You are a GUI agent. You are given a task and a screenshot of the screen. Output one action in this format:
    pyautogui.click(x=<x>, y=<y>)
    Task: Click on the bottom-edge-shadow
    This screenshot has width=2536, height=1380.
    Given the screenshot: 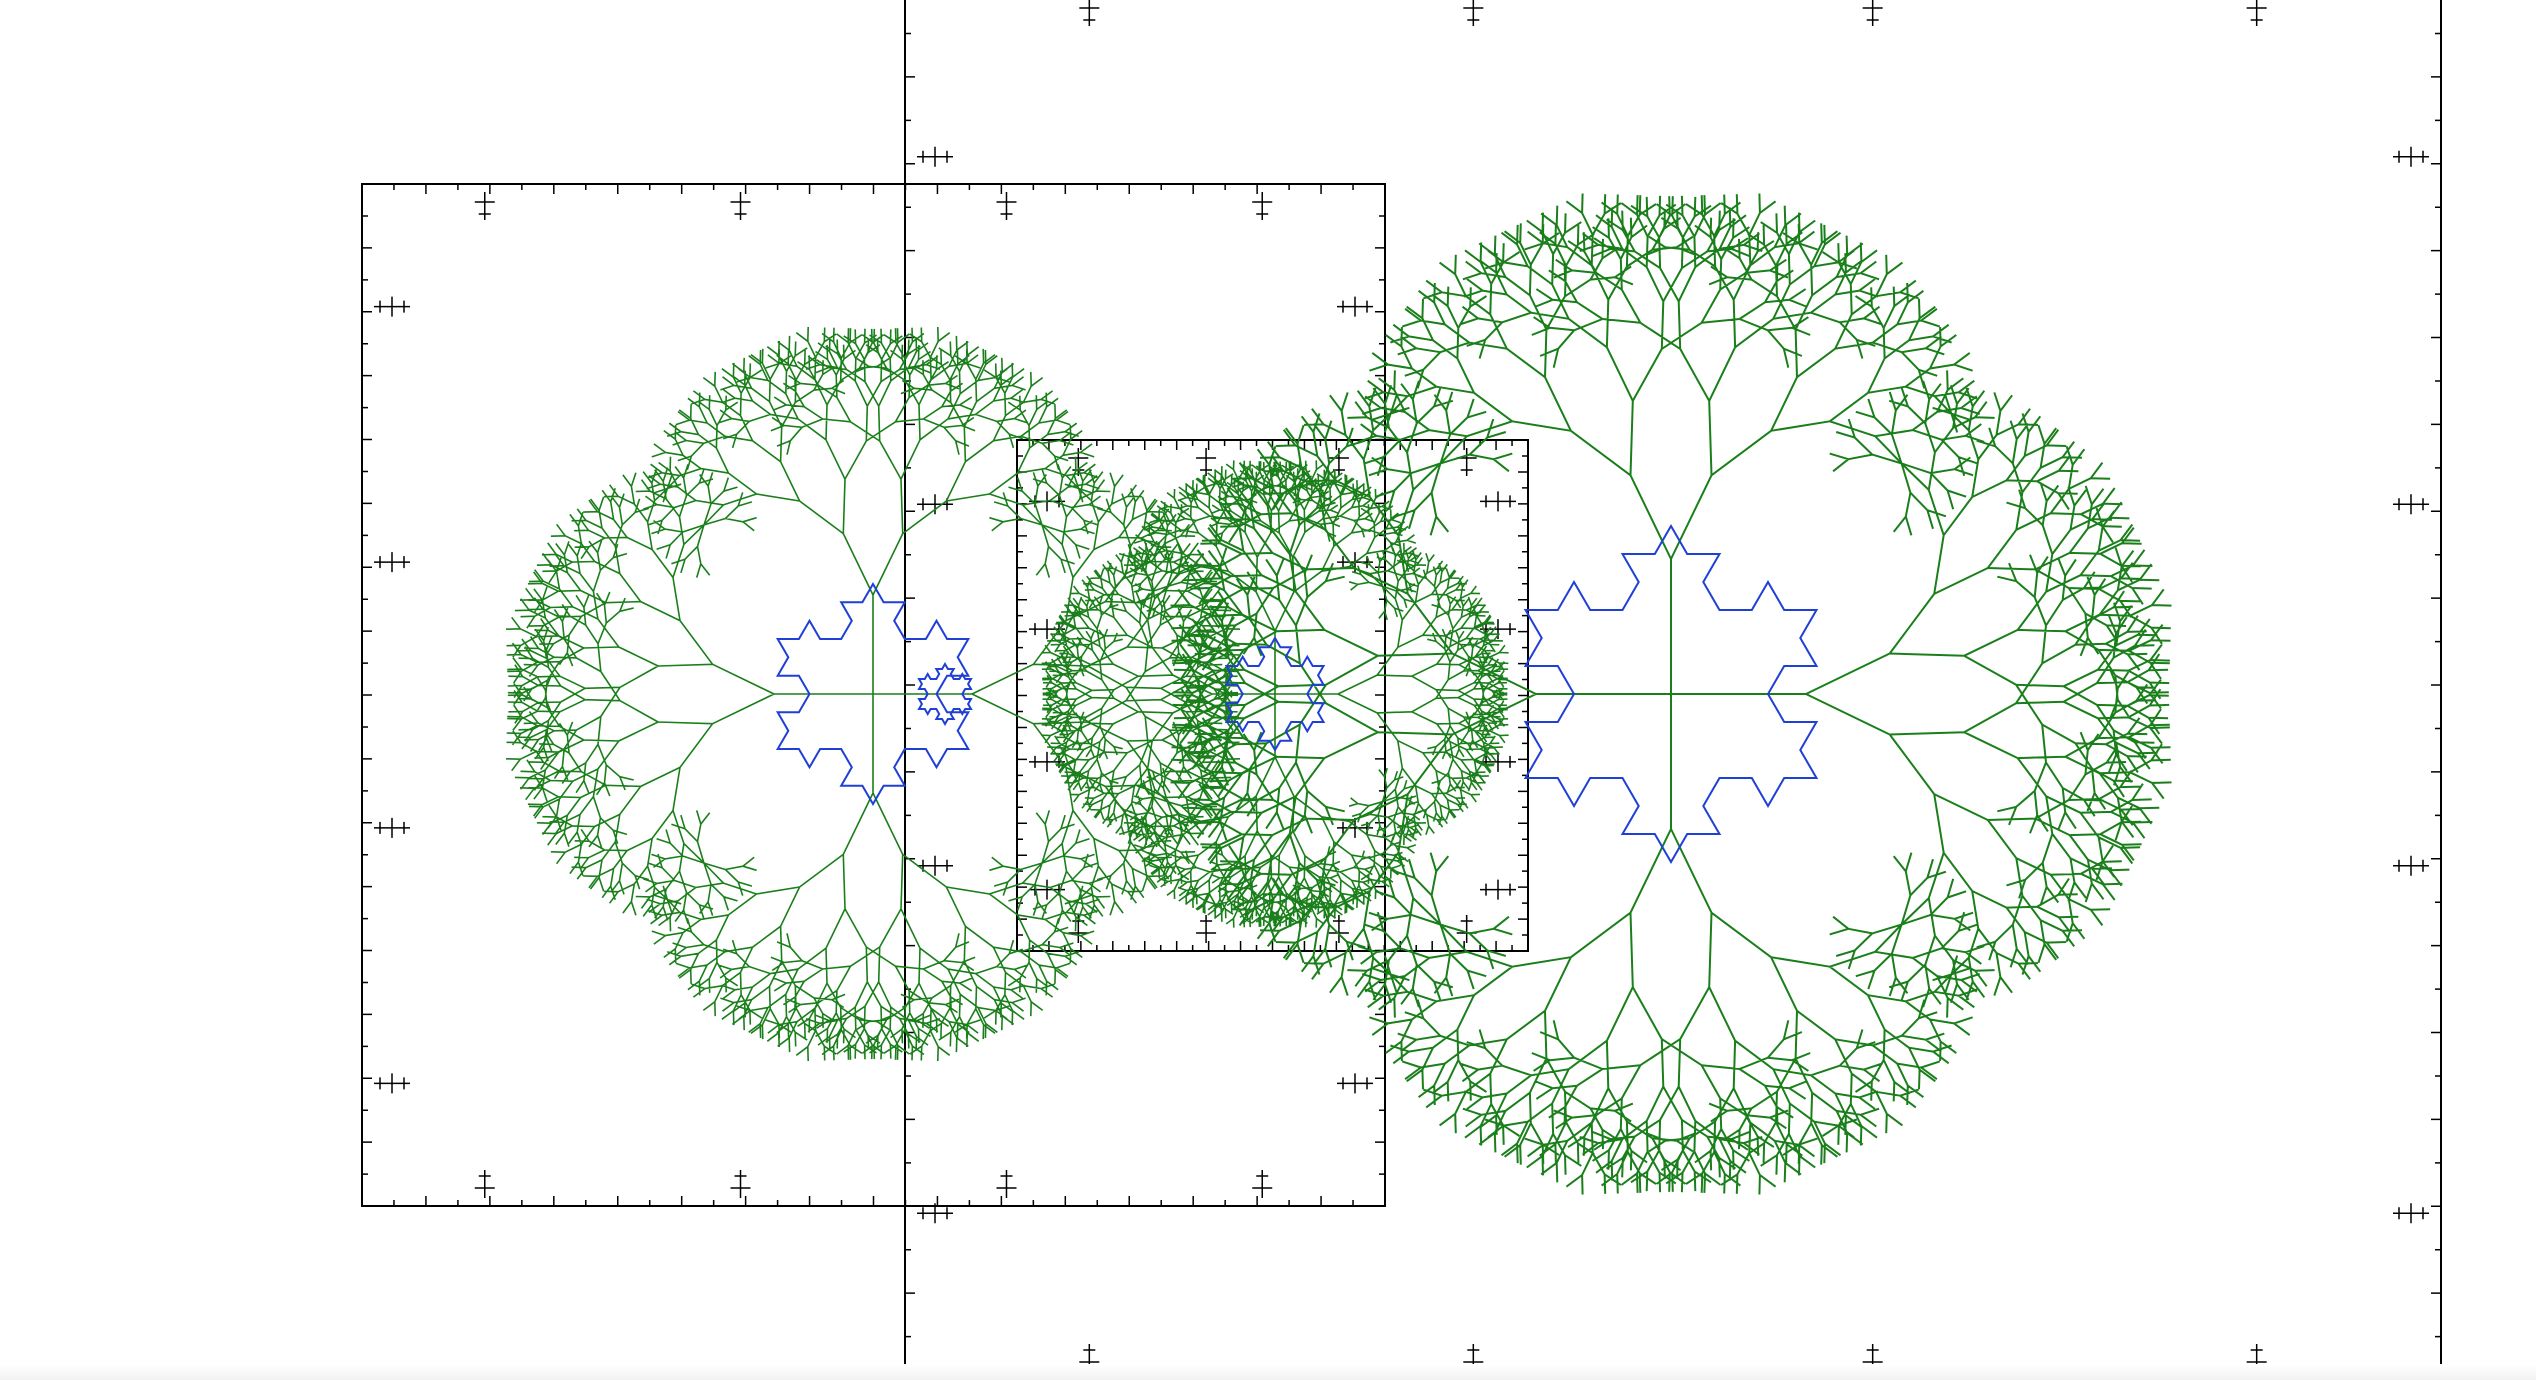 What is the action you would take?
    pyautogui.click(x=1268, y=1372)
    